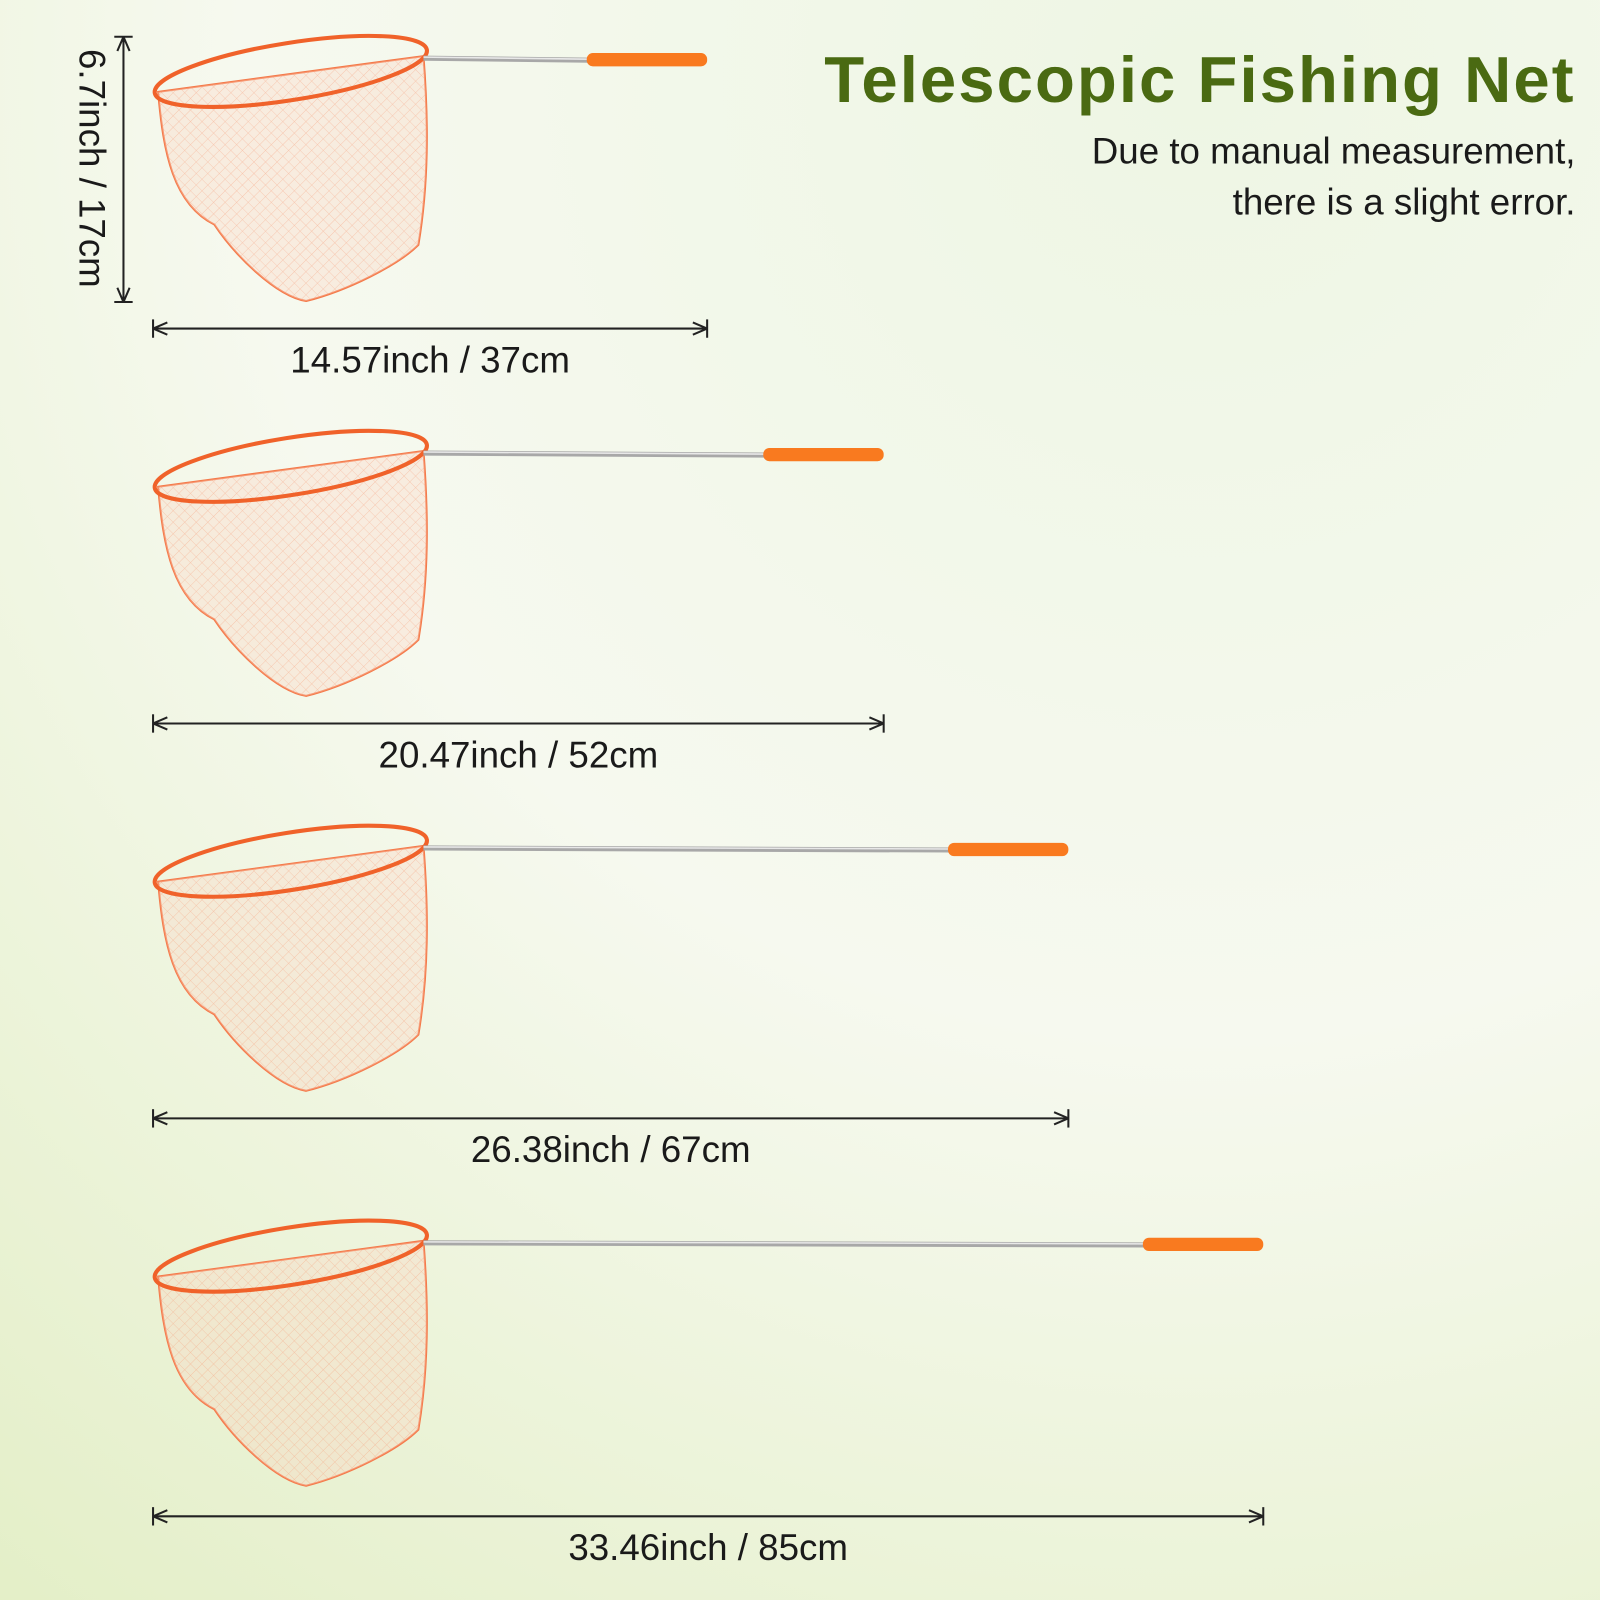 This screenshot has width=1600, height=1600. What do you see at coordinates (1199, 79) in the screenshot?
I see `title: Telescopic Fishing Net` at bounding box center [1199, 79].